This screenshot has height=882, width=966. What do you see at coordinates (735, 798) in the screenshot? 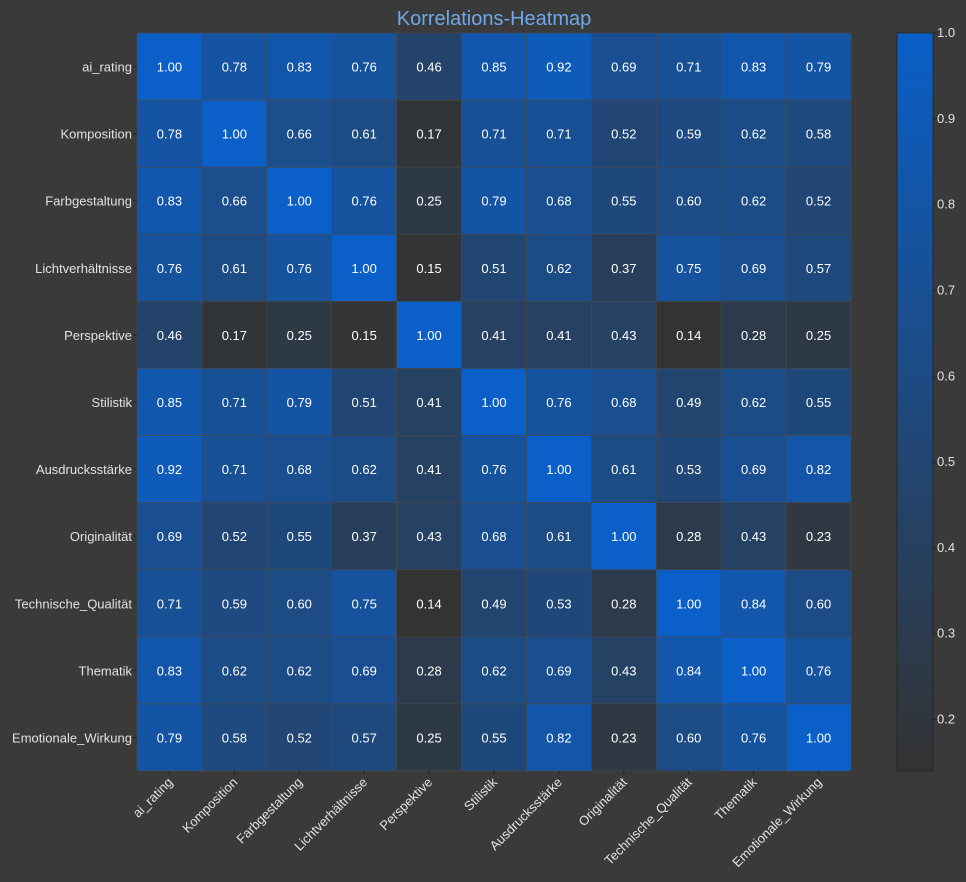
I see `column-label: Thematik` at bounding box center [735, 798].